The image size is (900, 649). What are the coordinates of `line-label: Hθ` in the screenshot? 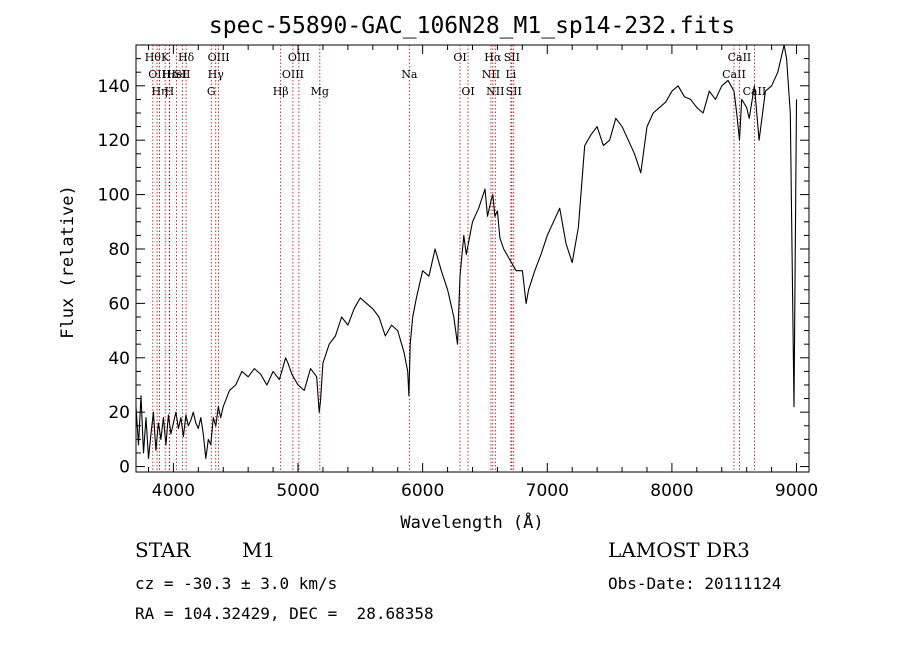 It's located at (153, 57).